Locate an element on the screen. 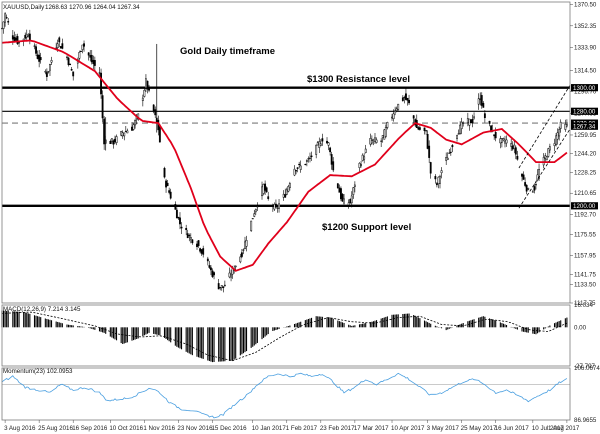 The image size is (600, 434). x-tick-label: 10 Jan 2017 is located at coordinates (269, 428).